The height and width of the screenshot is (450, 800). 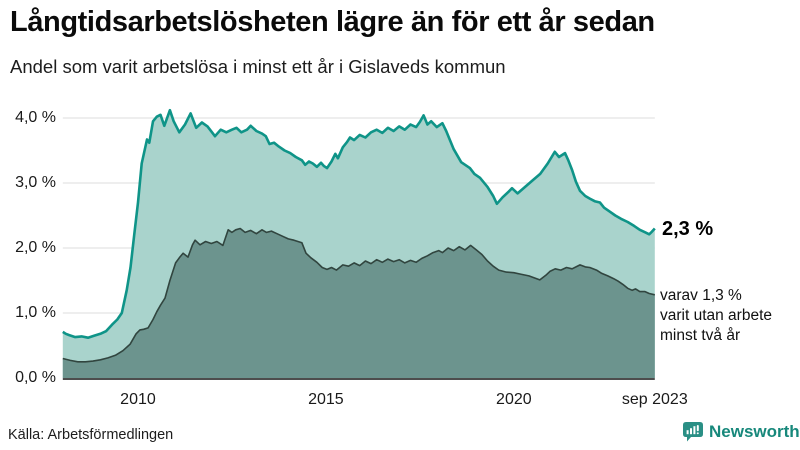 I want to click on newsworthy-icon, so click(x=693, y=432).